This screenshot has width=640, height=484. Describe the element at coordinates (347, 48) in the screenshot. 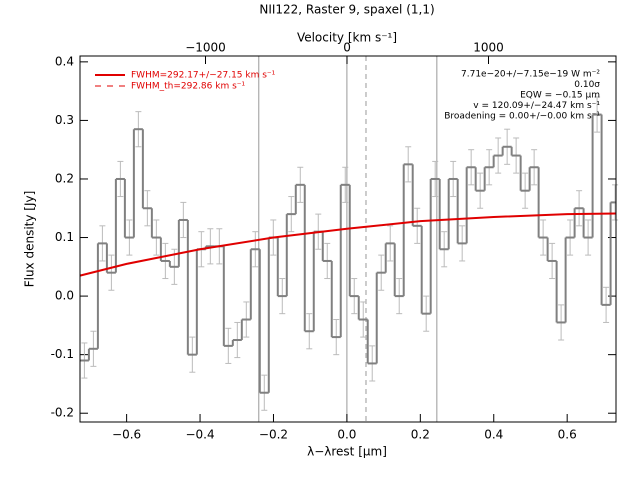

I see `x2-tick-label: 0` at that location.